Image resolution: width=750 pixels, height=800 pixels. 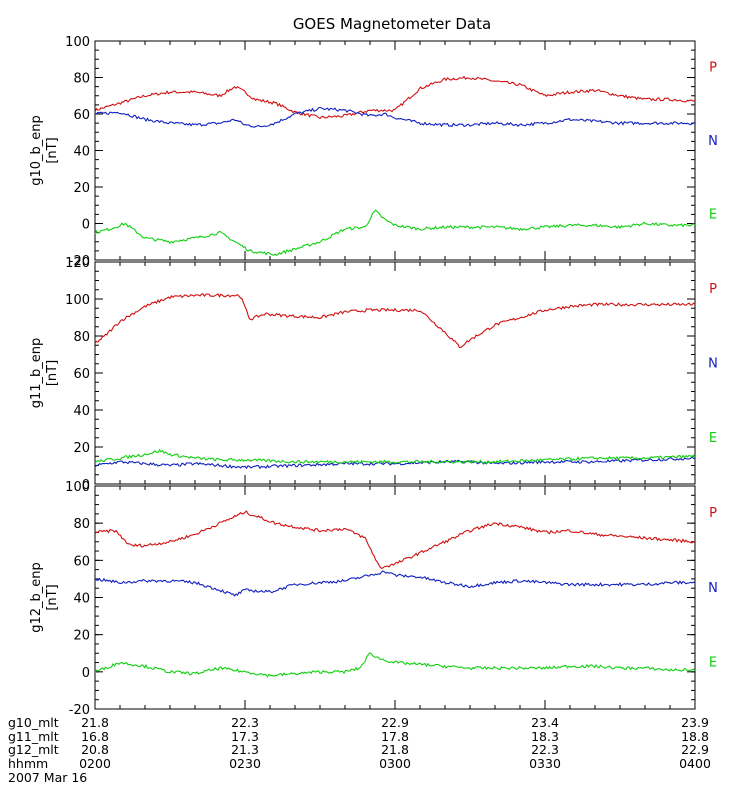 What do you see at coordinates (245, 736) in the screenshot?
I see `x-tick-label: 17.3` at bounding box center [245, 736].